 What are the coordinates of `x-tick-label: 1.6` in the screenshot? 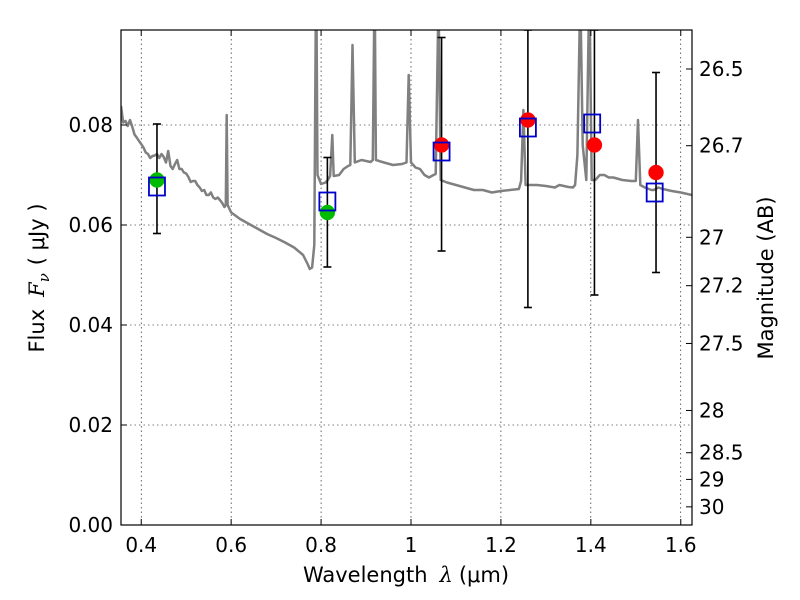 It's located at (681, 545).